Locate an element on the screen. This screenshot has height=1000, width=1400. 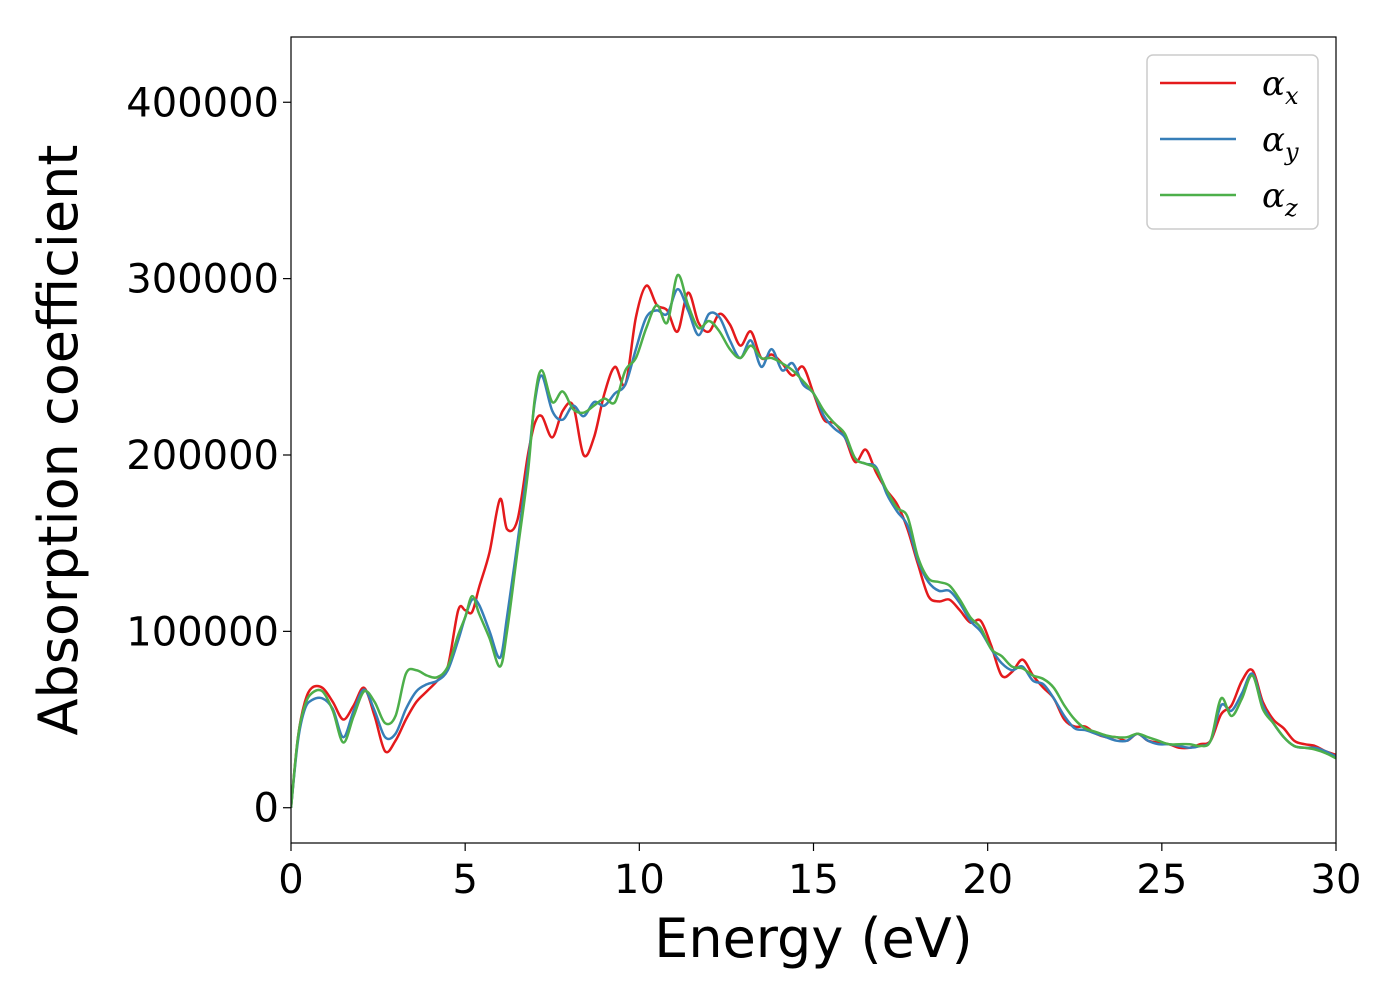
y-axis: 0 100000 200000 300000 400000 is located at coordinates (208, 456).